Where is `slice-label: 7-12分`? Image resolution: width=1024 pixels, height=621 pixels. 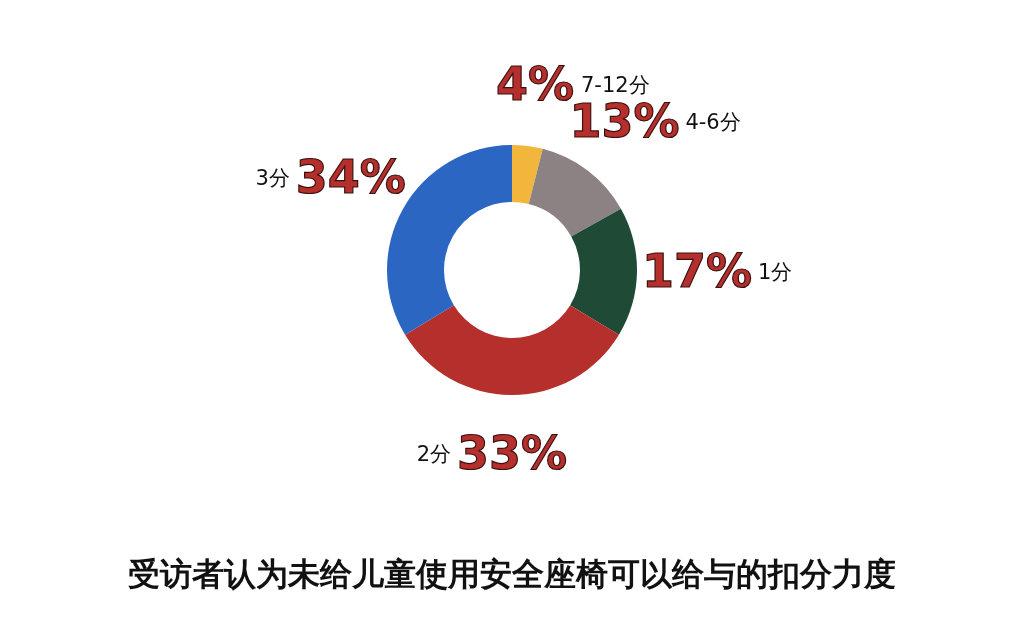
slice-label: 7-12分 is located at coordinates (615, 85).